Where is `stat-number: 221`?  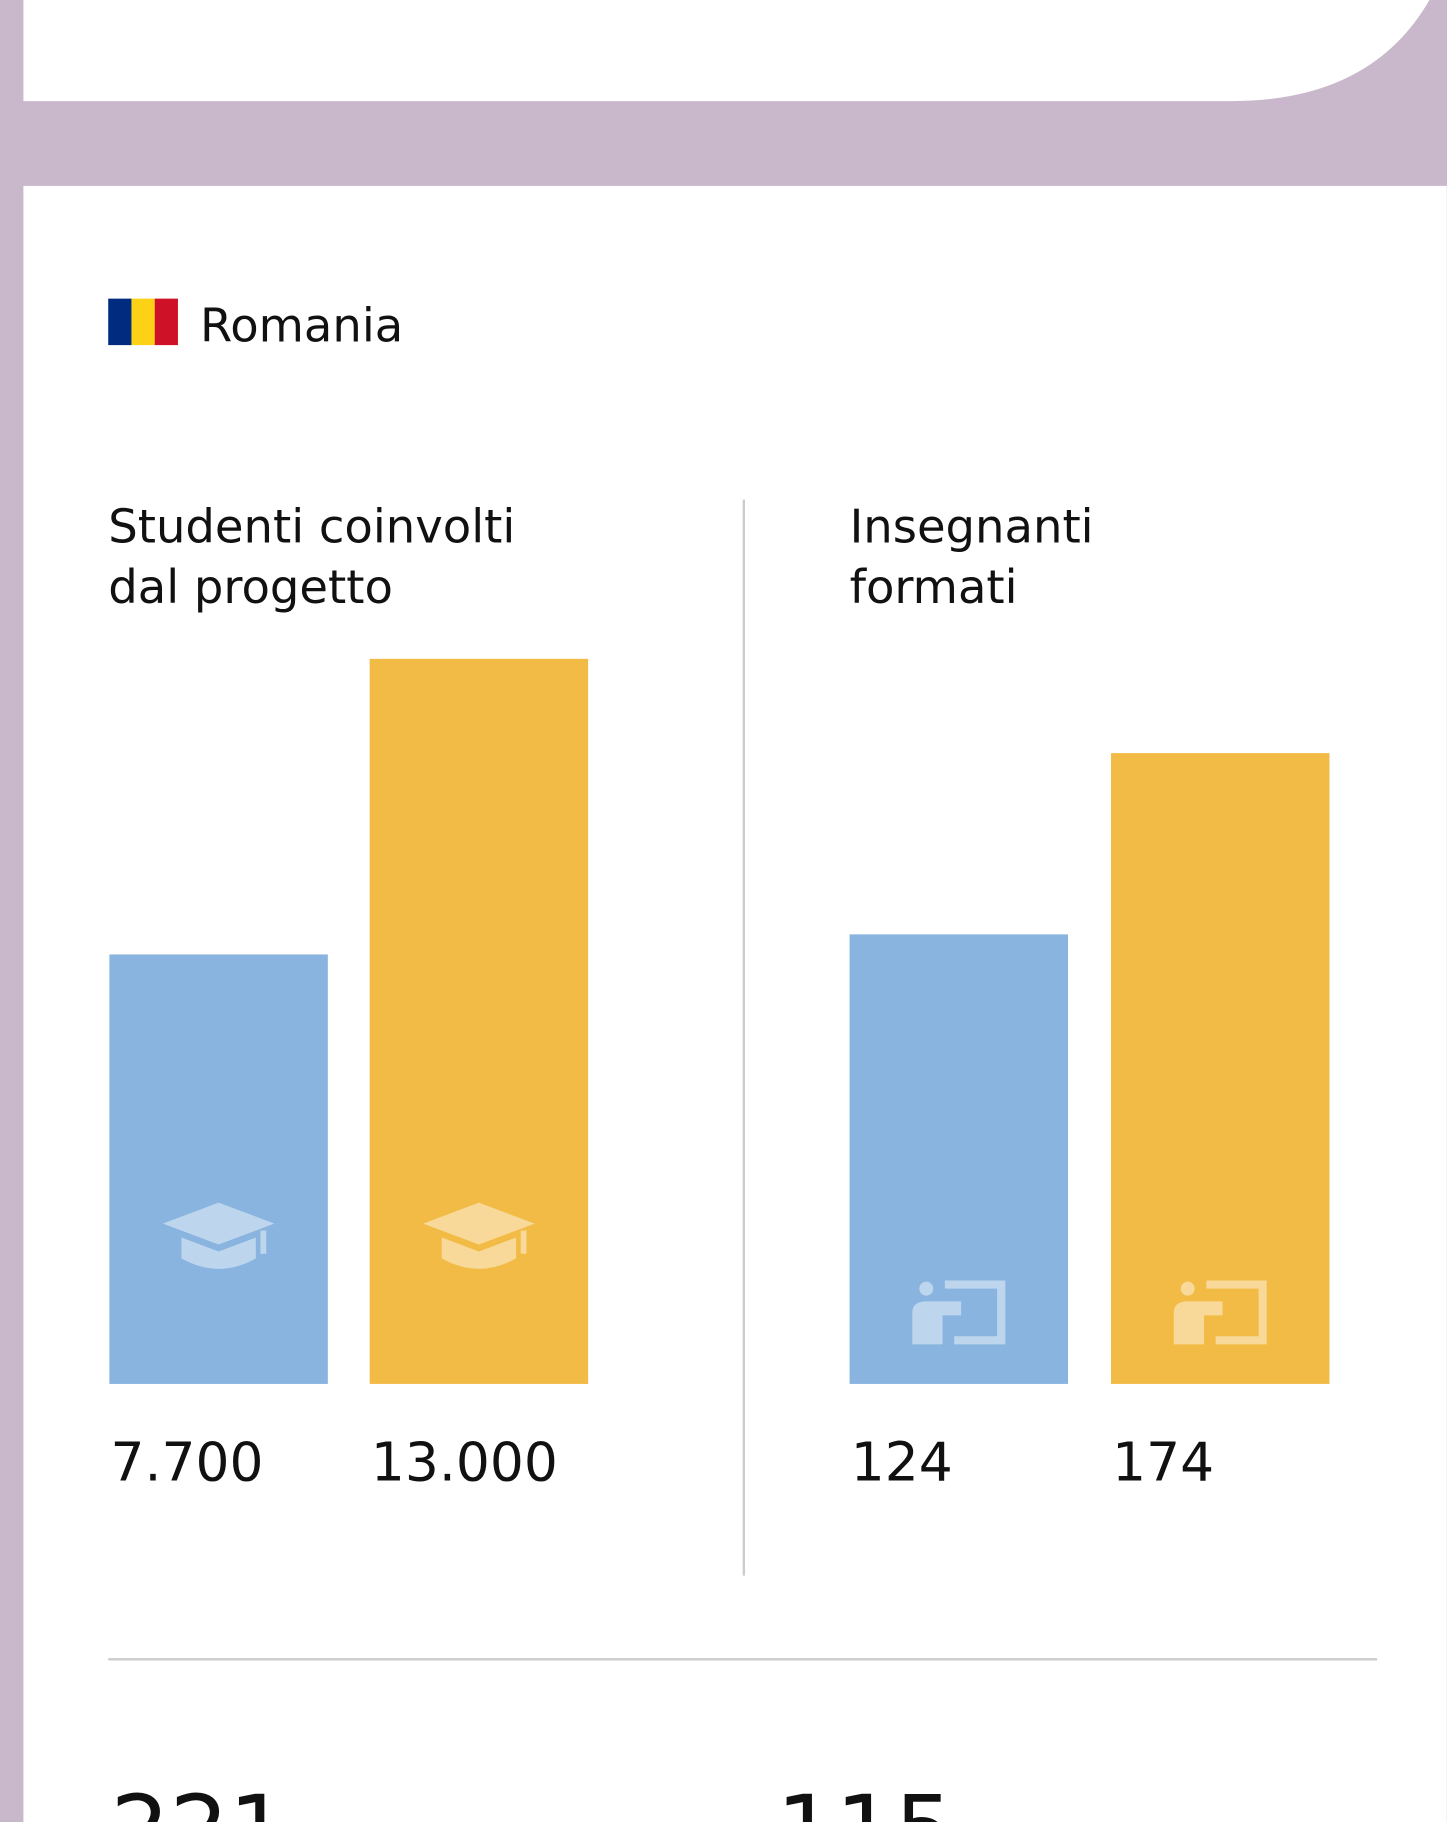
stat-number: 221 is located at coordinates (199, 1799).